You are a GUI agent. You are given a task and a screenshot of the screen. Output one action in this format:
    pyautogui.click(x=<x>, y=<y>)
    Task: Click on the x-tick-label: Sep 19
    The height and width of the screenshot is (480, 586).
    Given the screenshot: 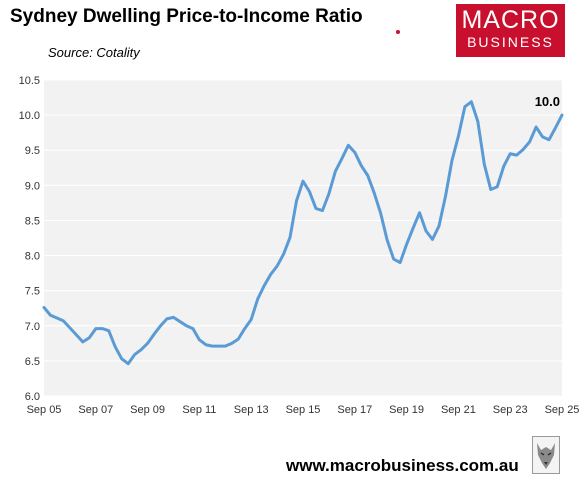 What is the action you would take?
    pyautogui.click(x=406, y=410)
    